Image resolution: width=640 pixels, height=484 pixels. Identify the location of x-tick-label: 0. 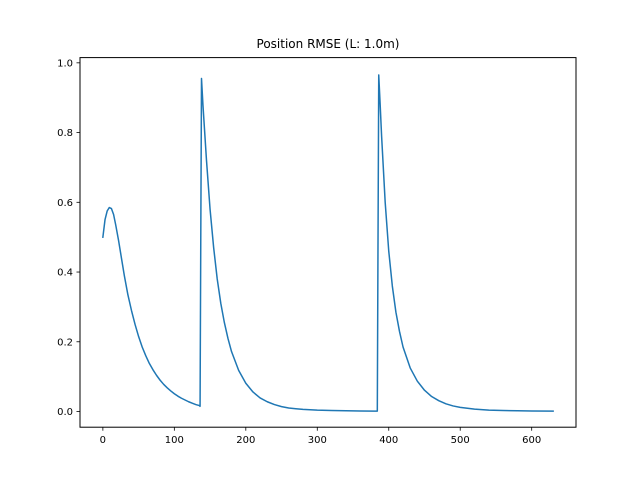
(103, 440).